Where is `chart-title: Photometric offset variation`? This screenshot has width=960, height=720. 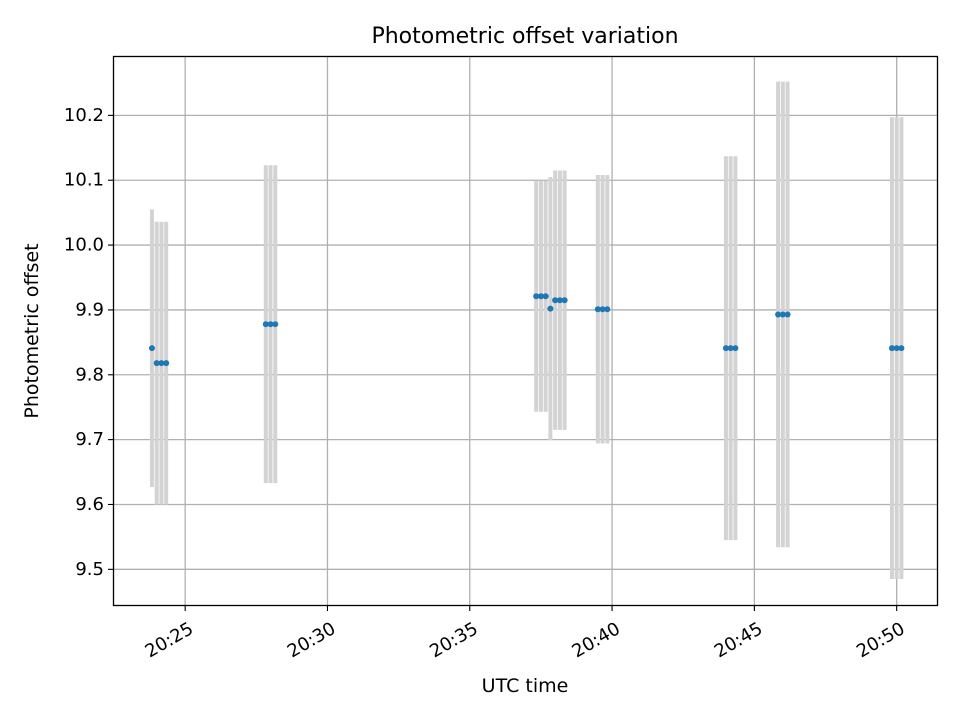
chart-title: Photometric offset variation is located at coordinates (524, 36).